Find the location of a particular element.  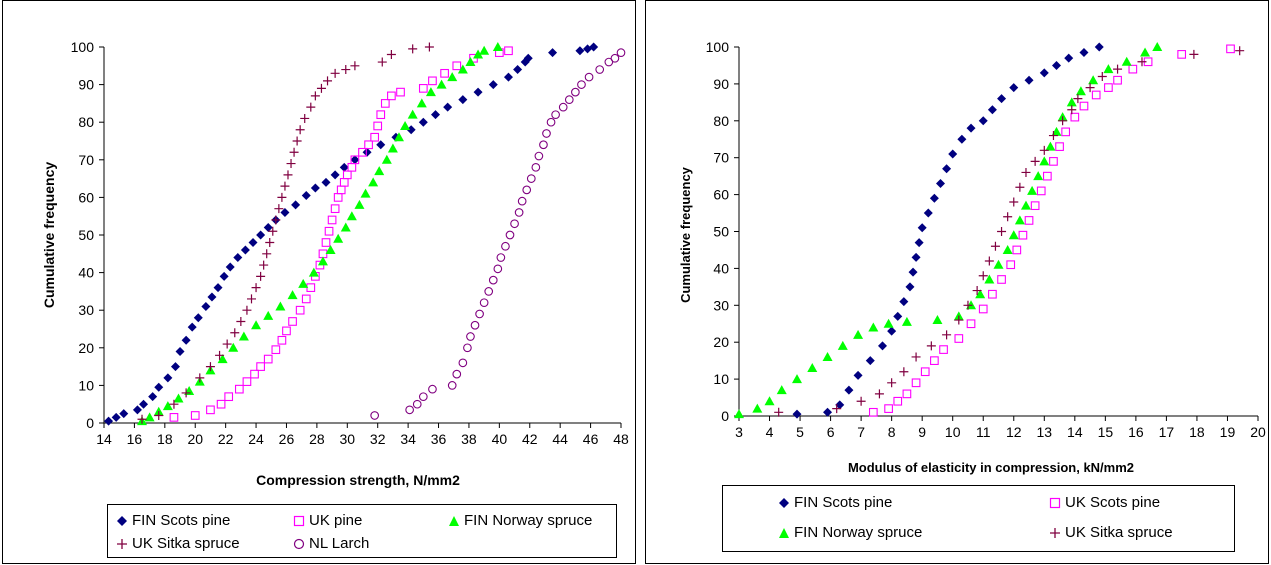

x-tick-label: 20 is located at coordinates (195, 439).